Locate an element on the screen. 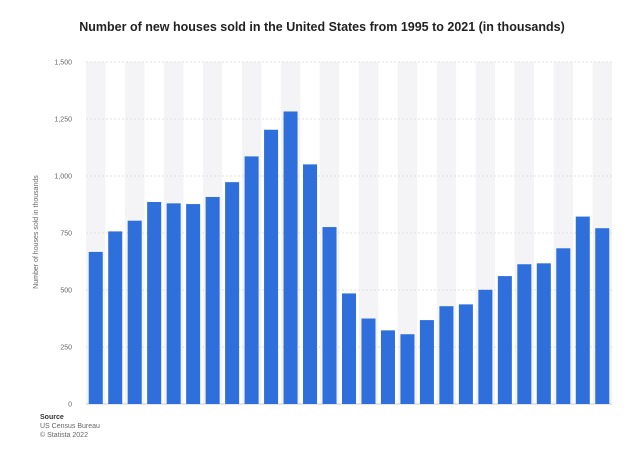  bar-2019 is located at coordinates (563, 326).